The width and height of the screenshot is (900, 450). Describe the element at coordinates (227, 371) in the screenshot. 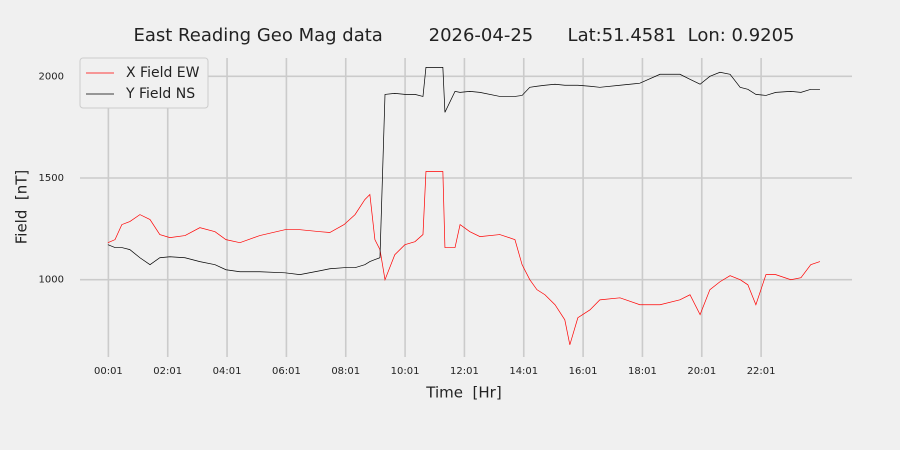

I see `x-tick-label: 04:01` at that location.